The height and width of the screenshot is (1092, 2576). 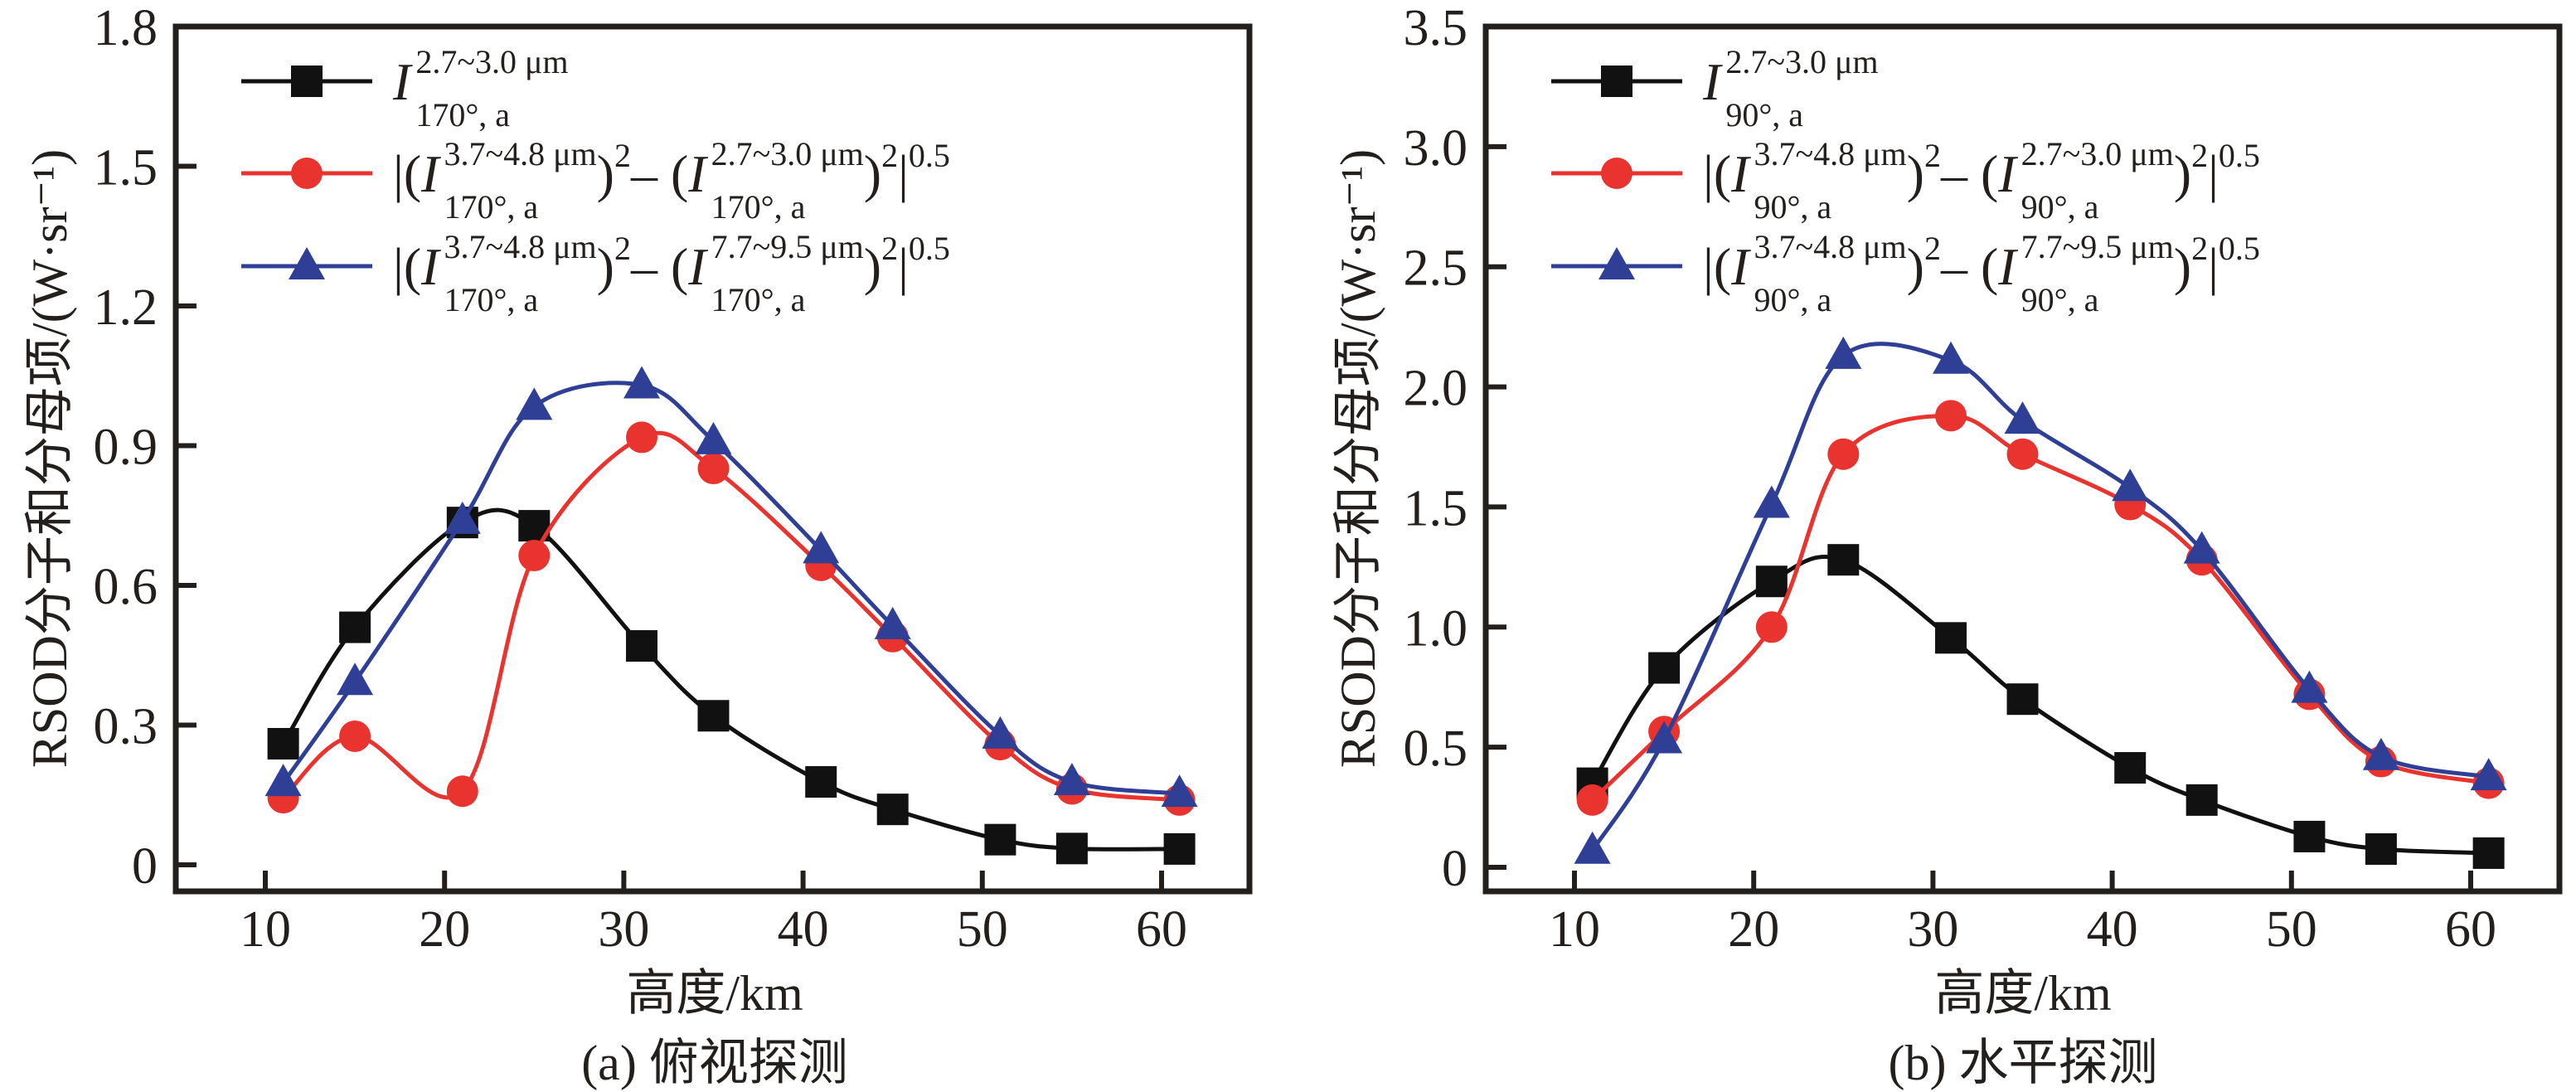 What do you see at coordinates (1436, 389) in the screenshot?
I see `y-tick-label: 2.0` at bounding box center [1436, 389].